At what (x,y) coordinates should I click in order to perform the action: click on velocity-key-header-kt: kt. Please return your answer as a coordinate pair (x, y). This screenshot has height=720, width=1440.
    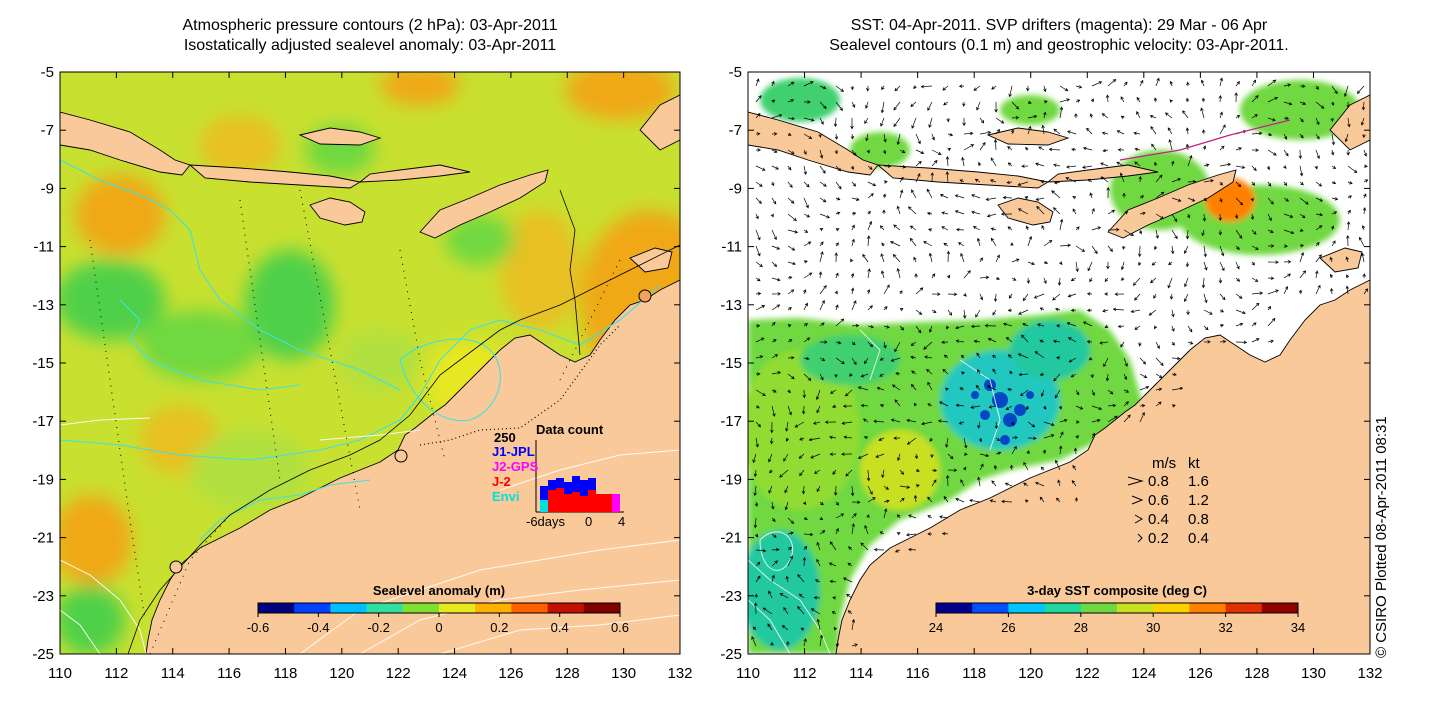
    Looking at the image, I should click on (1194, 463).